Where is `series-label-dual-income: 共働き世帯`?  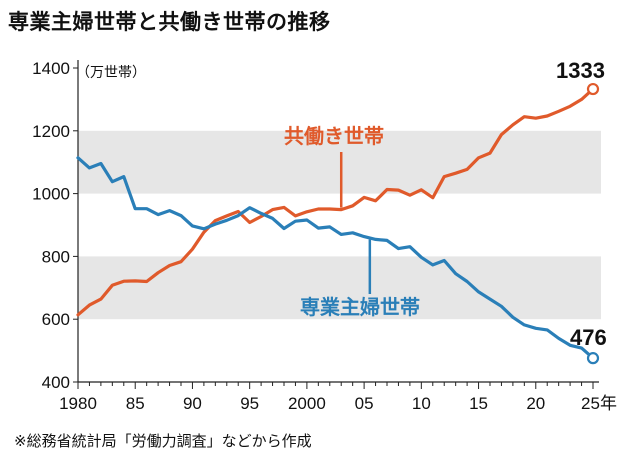
series-label-dual-income: 共働き世帯 is located at coordinates (334, 136).